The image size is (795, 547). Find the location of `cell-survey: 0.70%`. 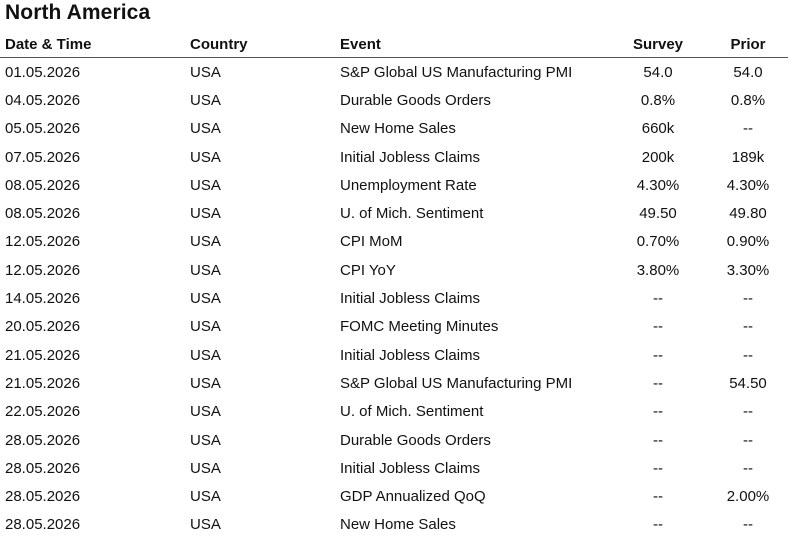

cell-survey: 0.70% is located at coordinates (658, 242).